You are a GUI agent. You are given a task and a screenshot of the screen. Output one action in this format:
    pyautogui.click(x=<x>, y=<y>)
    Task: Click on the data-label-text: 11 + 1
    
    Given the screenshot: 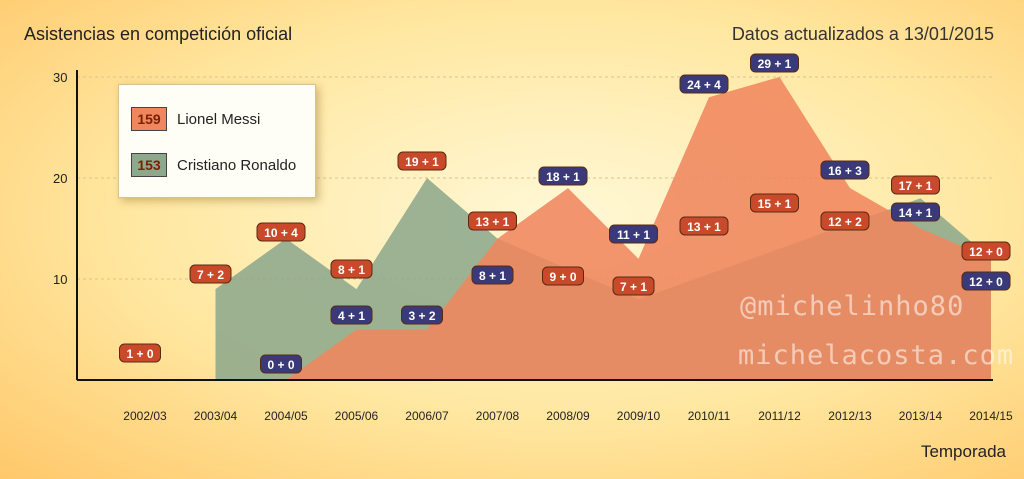 What is the action you would take?
    pyautogui.click(x=633, y=235)
    